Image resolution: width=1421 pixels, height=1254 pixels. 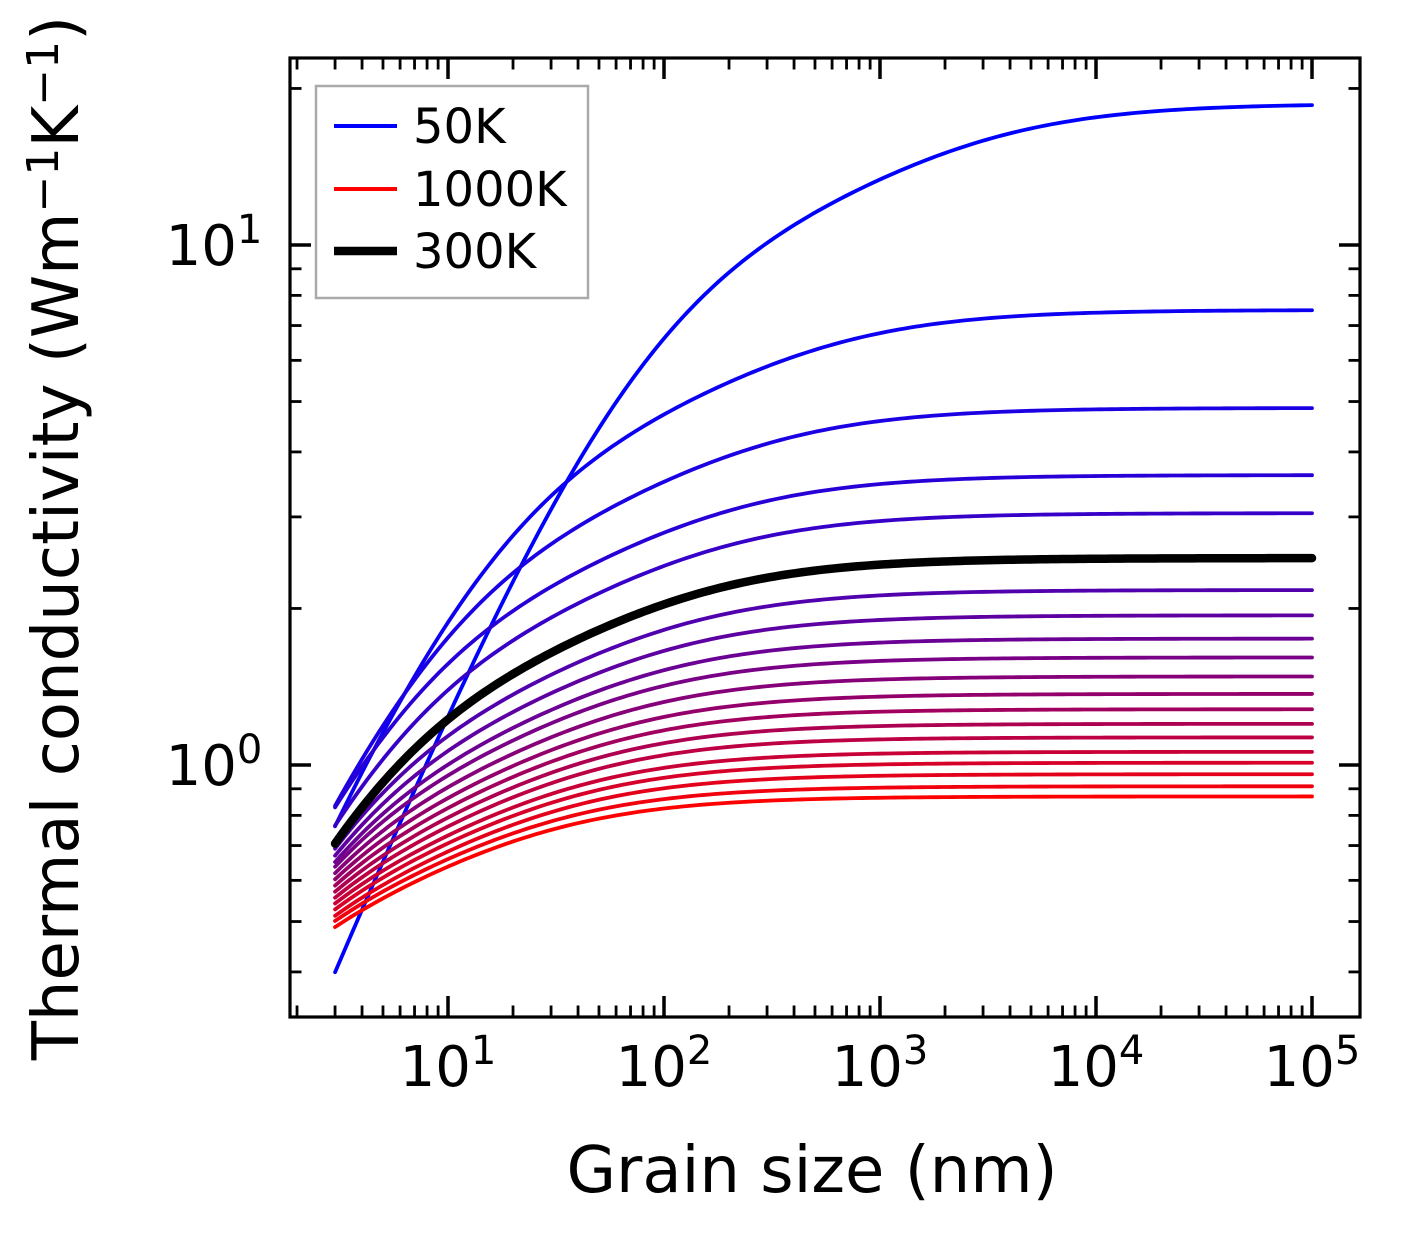 I want to click on y-tick-label: 101, so click(x=214, y=243).